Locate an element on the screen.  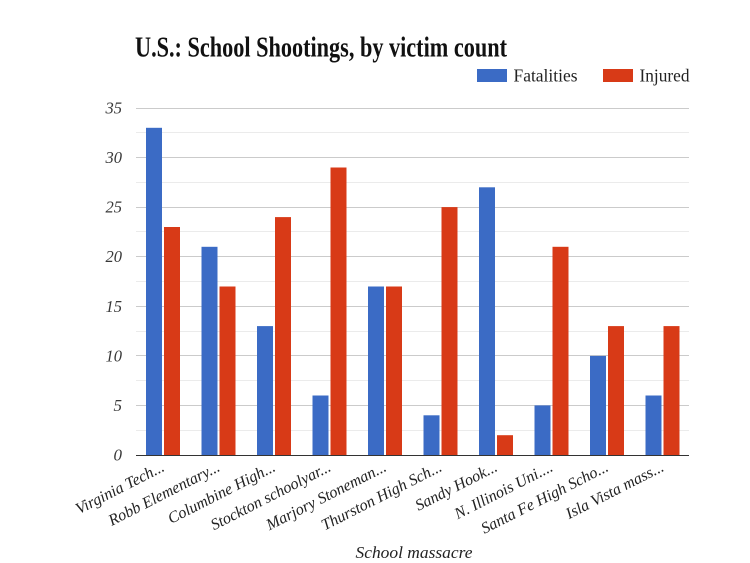
svg-text: 35 is located at coordinates (114, 108).